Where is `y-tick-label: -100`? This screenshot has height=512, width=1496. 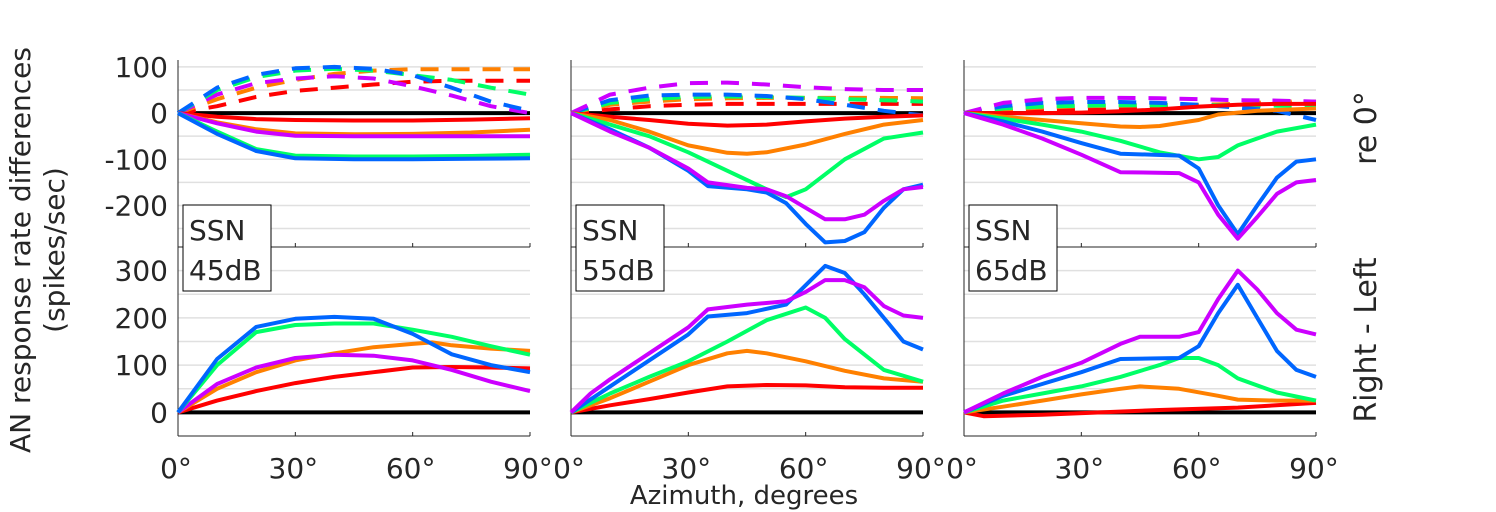 y-tick-label: -100 is located at coordinates (136, 159).